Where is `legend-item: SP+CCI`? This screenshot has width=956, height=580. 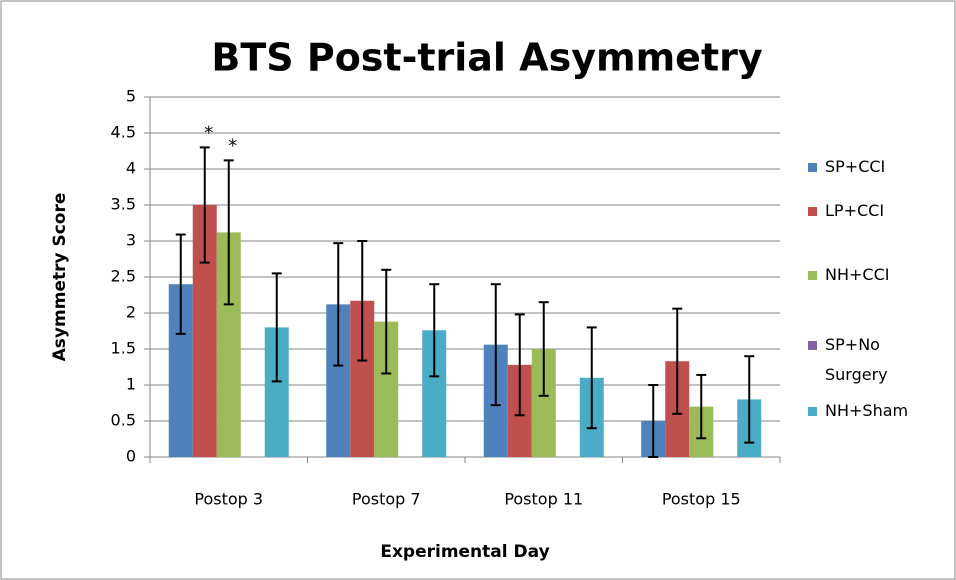
legend-item: SP+CCI is located at coordinates (873, 167).